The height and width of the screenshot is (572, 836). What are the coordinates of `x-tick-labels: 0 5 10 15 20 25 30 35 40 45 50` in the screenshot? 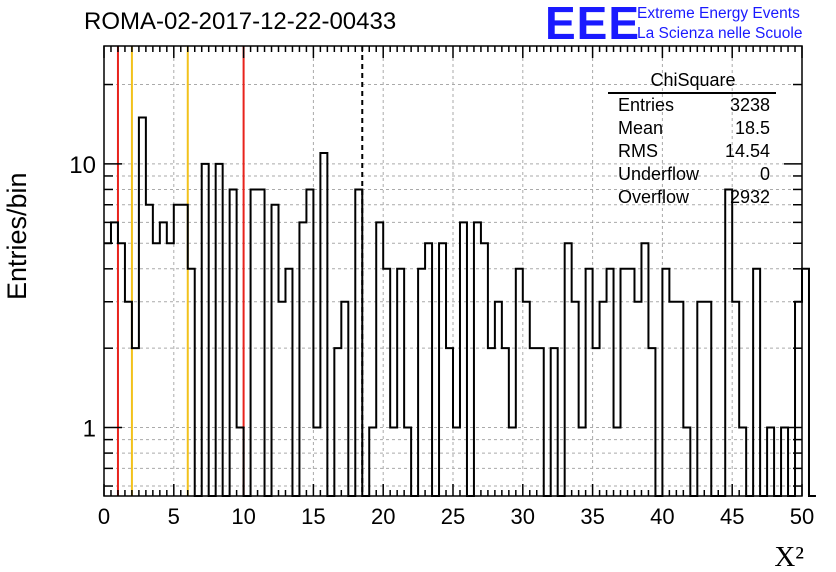 It's located at (456, 516).